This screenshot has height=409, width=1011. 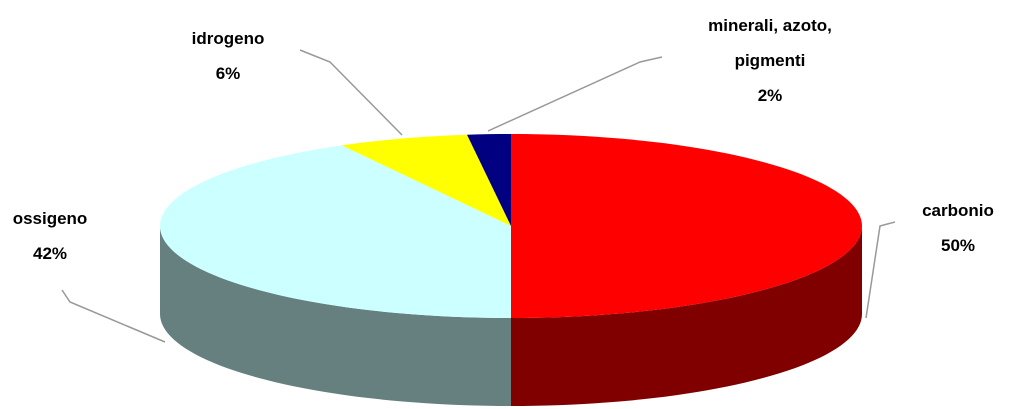 I want to click on value-label: 2%, so click(x=770, y=95).